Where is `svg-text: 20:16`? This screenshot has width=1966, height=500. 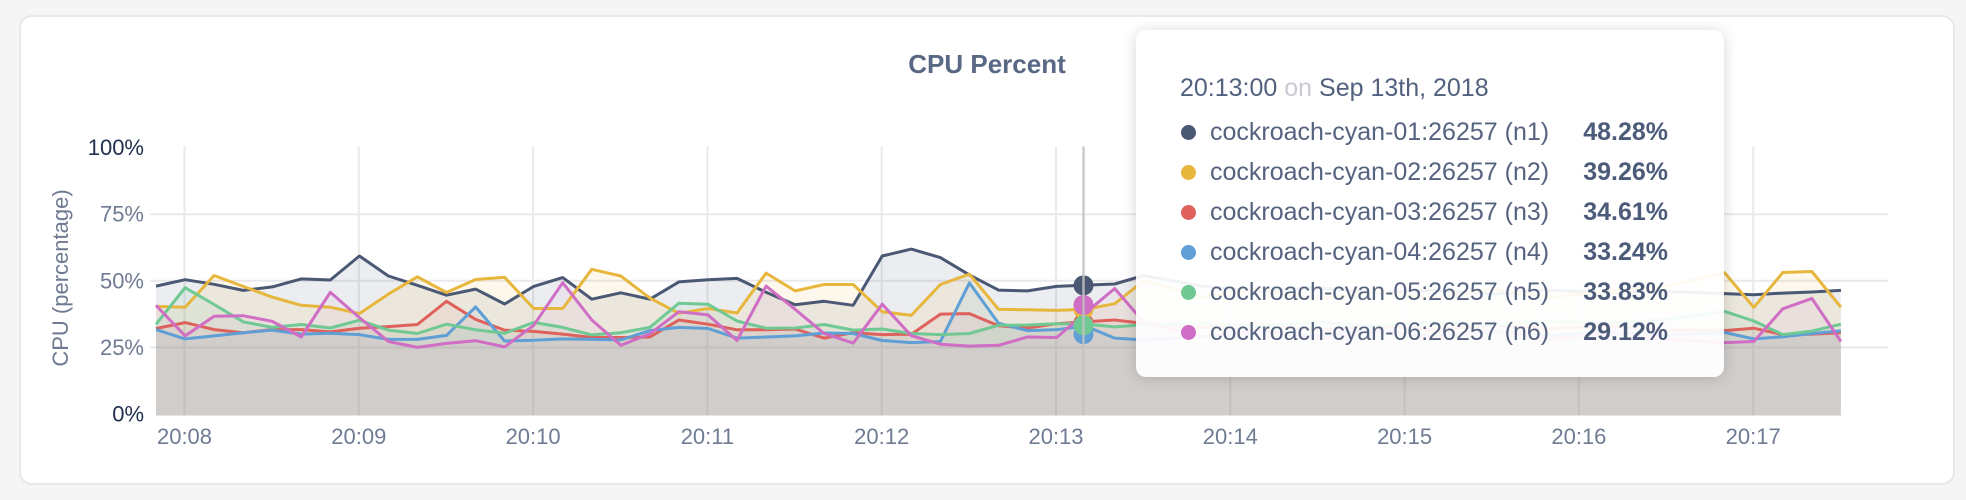 svg-text: 20:16 is located at coordinates (1578, 436).